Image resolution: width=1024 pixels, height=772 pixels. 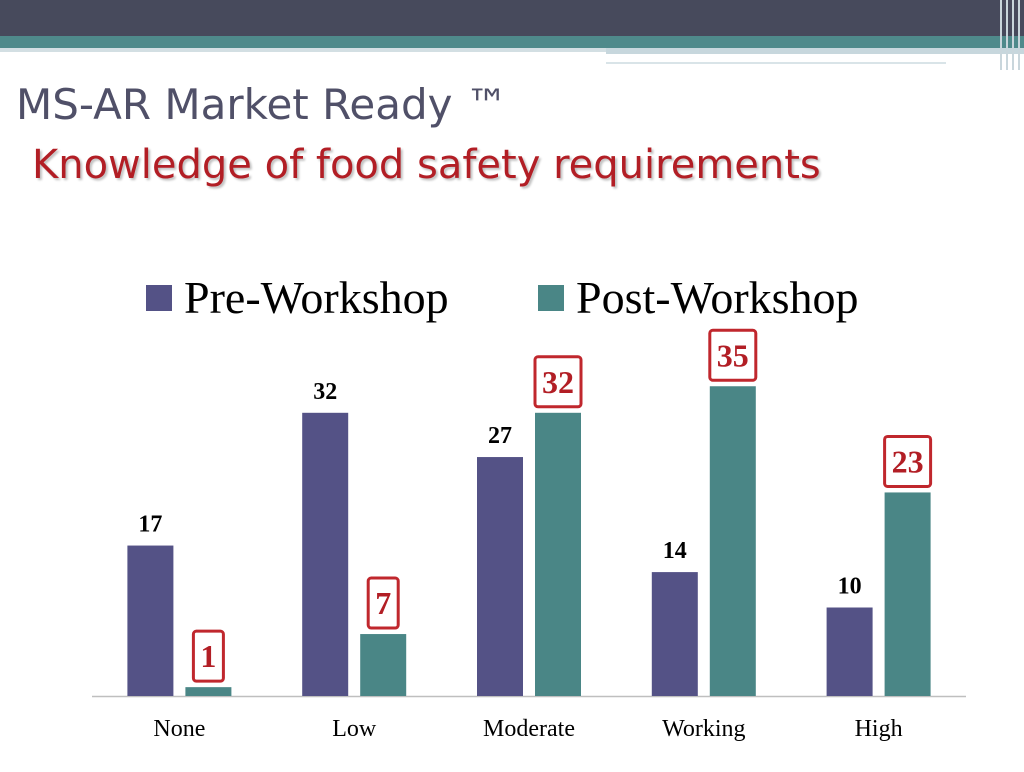 I want to click on bar-post-none, so click(x=208, y=691).